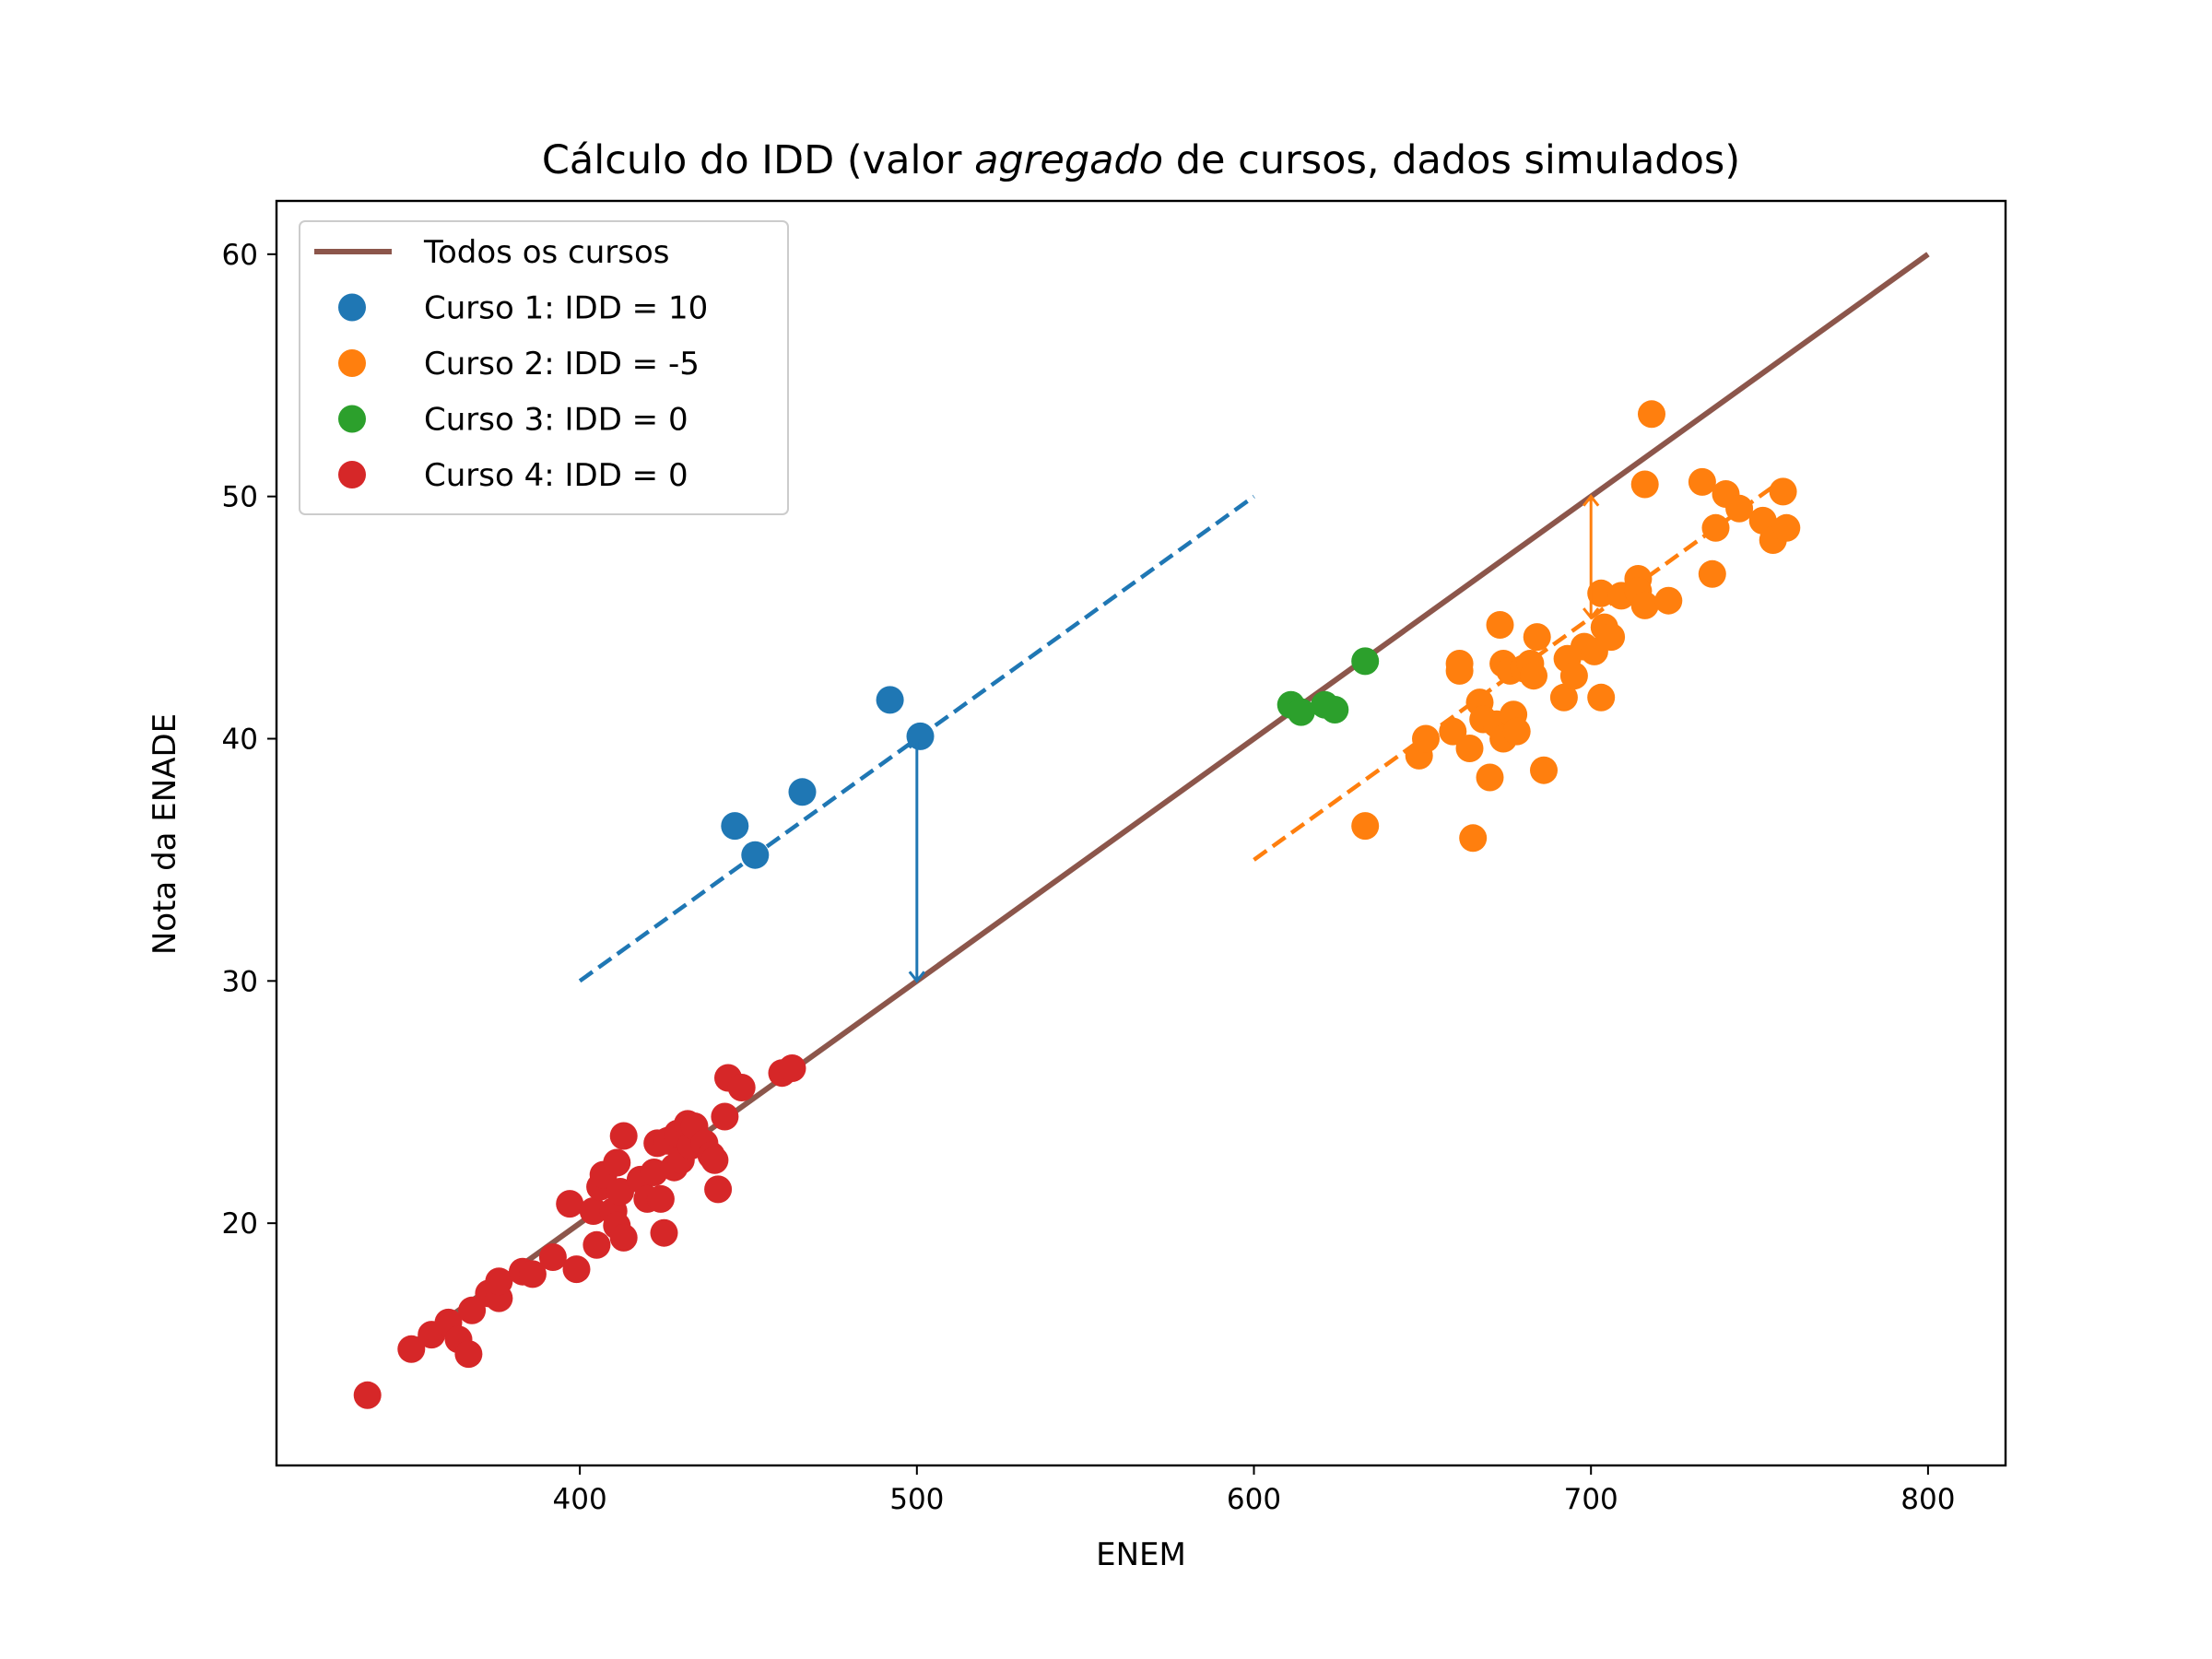  What do you see at coordinates (1254, 1499) in the screenshot?
I see `x-tick-label: 600` at bounding box center [1254, 1499].